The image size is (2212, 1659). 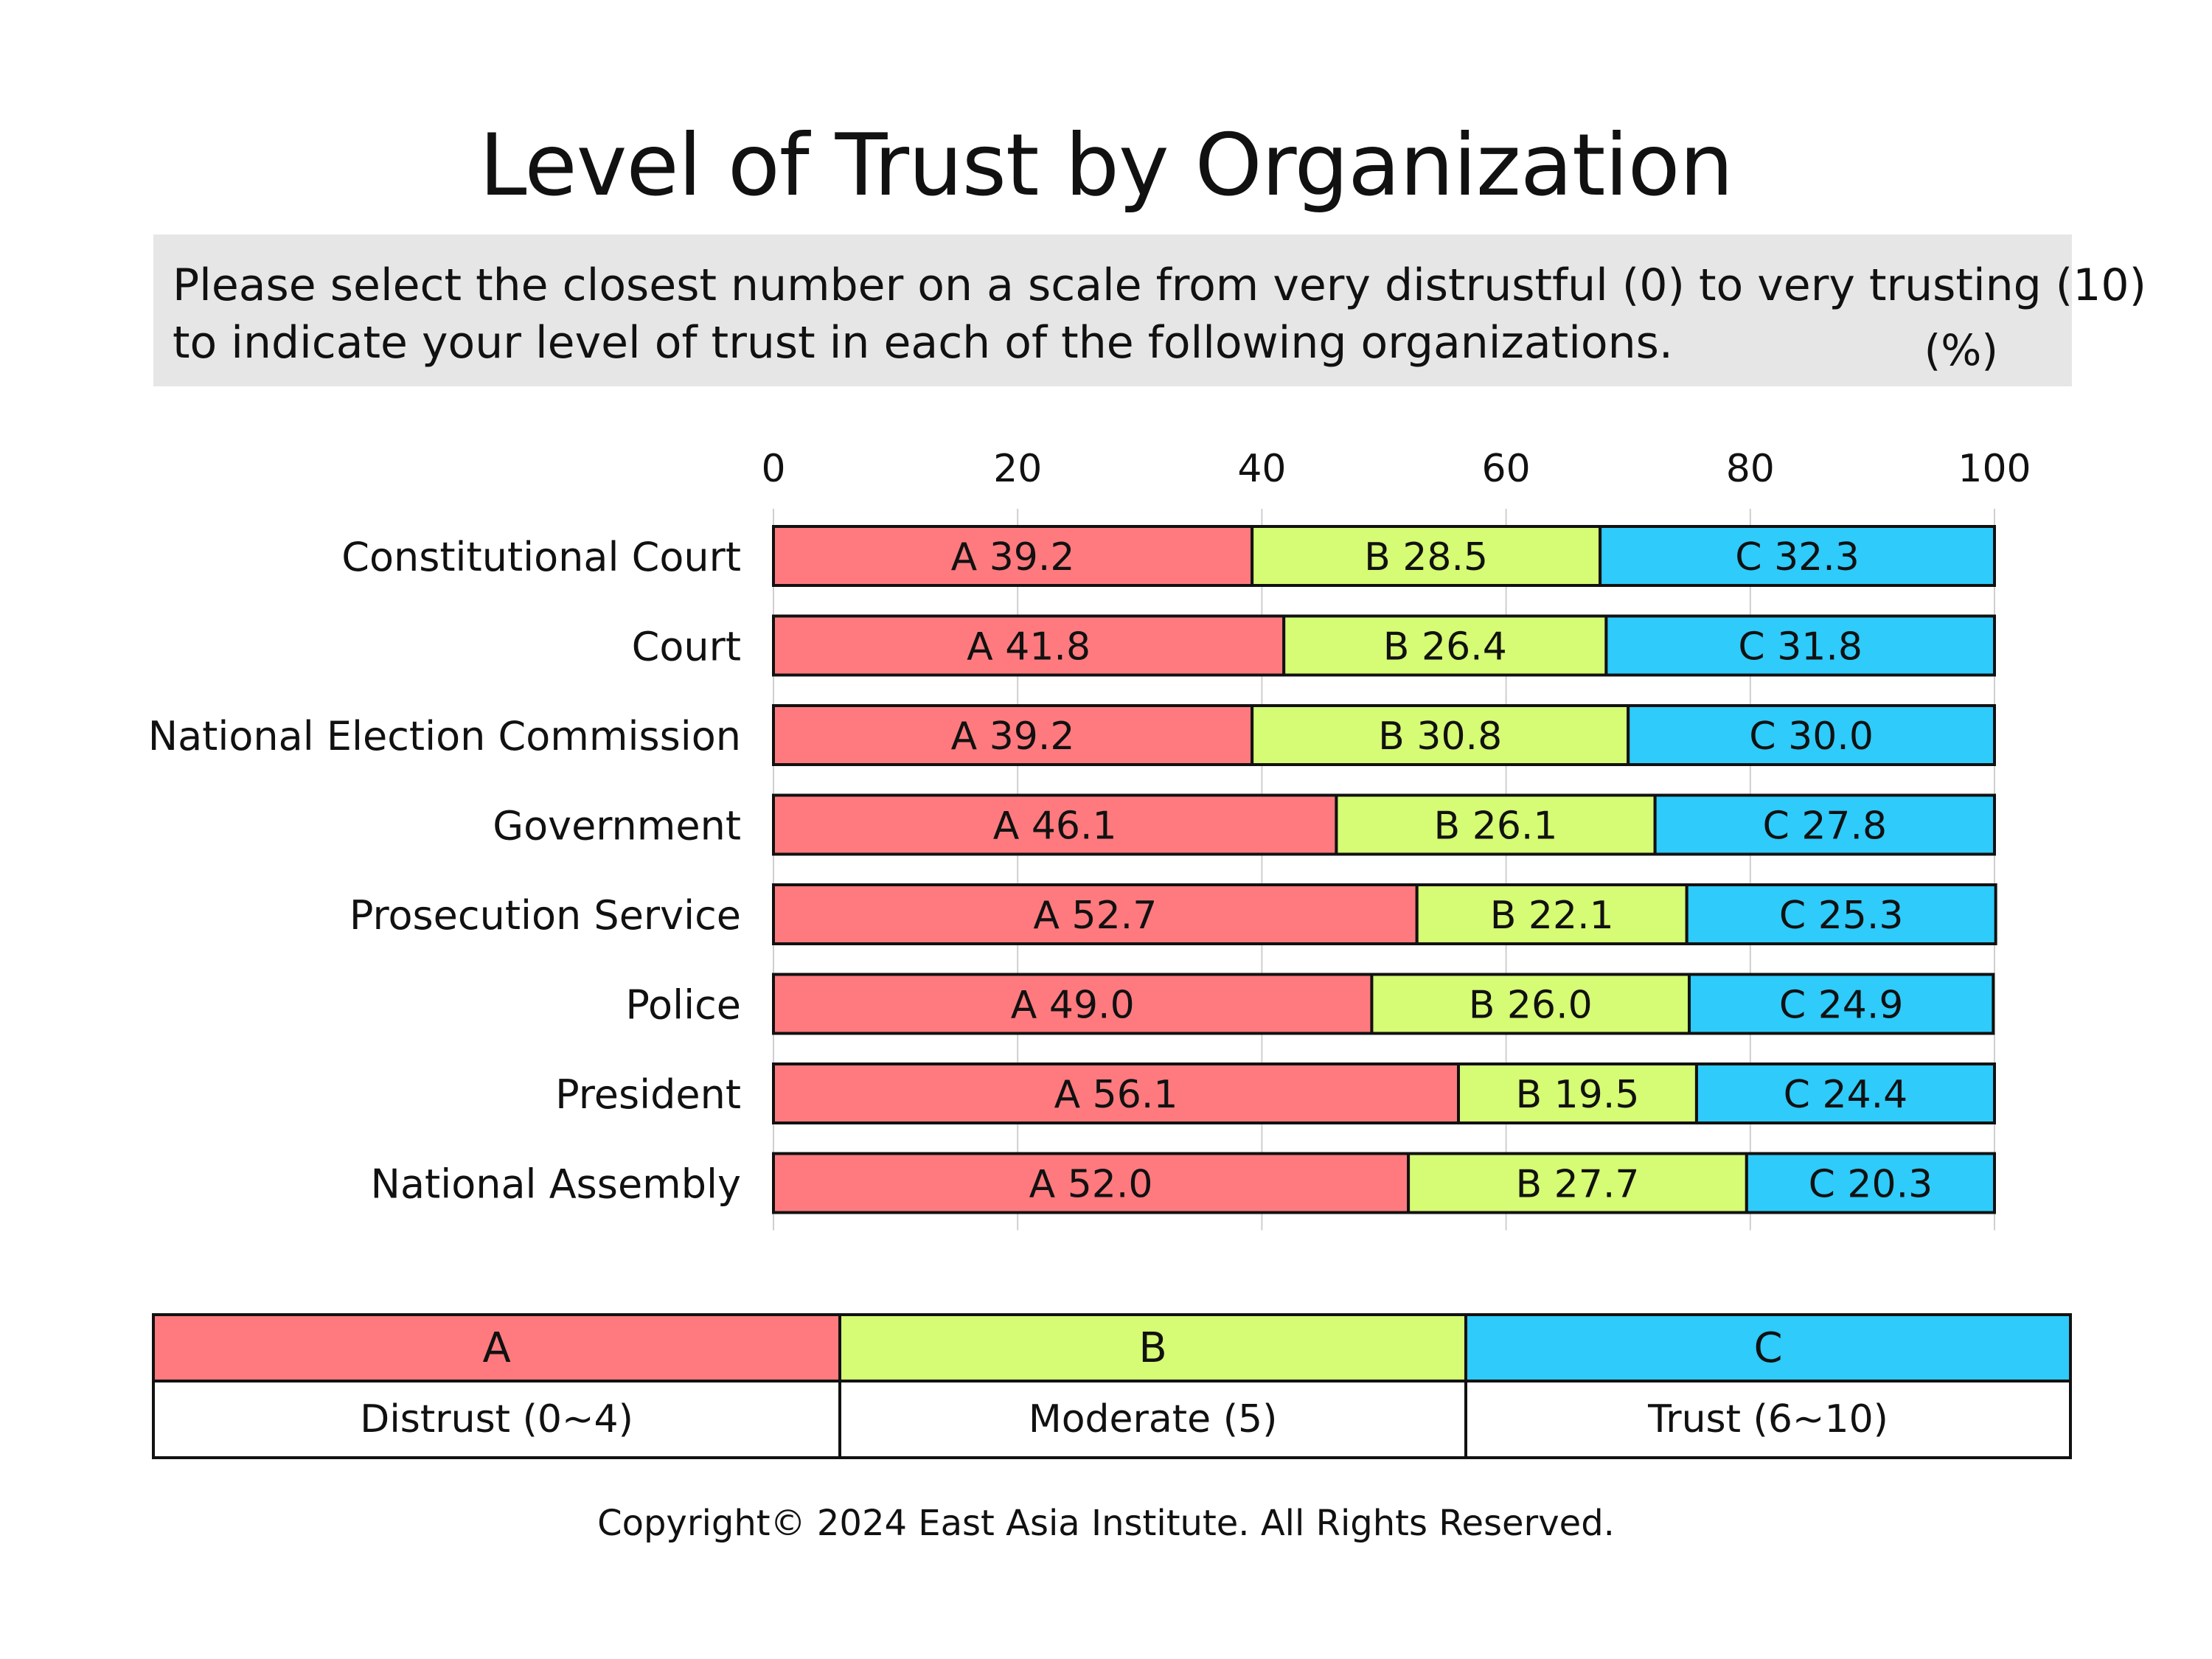 What do you see at coordinates (496, 1419) in the screenshot?
I see `legend-desc-a: Distrust (0~4)` at bounding box center [496, 1419].